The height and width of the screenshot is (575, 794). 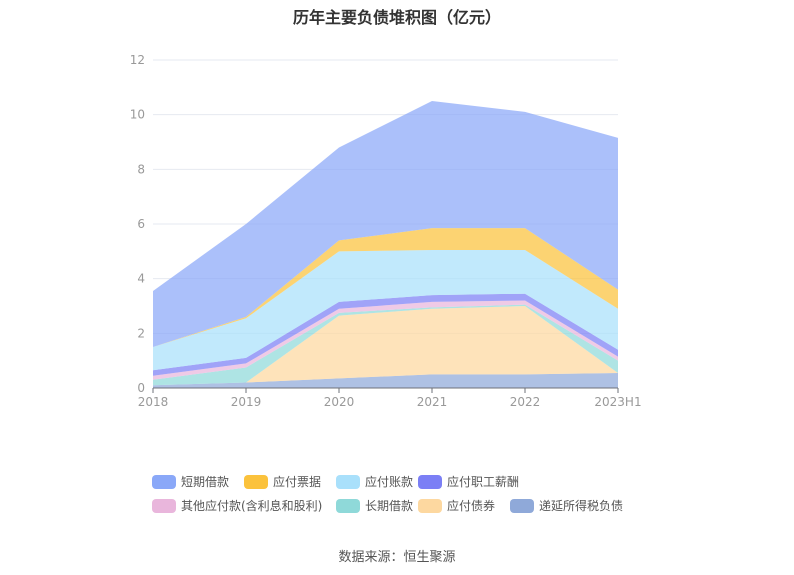 I want to click on legend-label: 长期借款, so click(x=389, y=506).